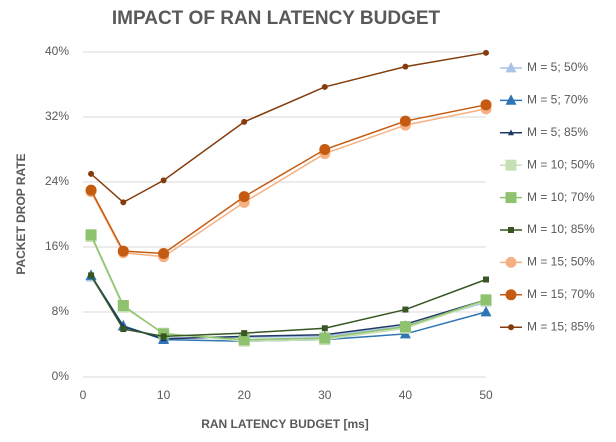 This screenshot has width=616, height=442. What do you see at coordinates (83, 395) in the screenshot?
I see `x-tick-label: 0` at bounding box center [83, 395].